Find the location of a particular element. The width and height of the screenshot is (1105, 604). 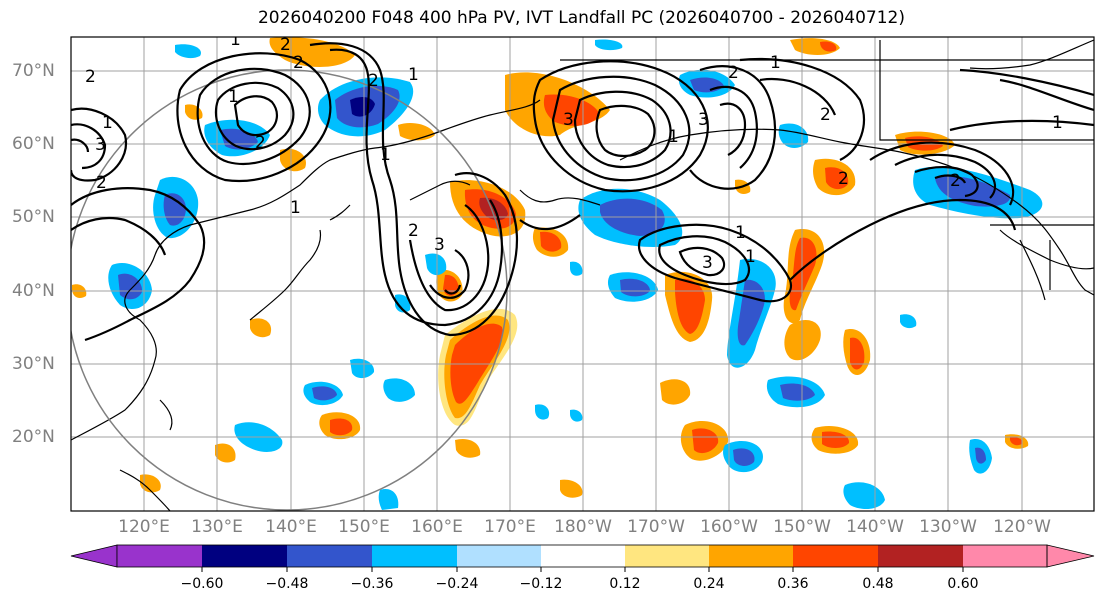

colorbar-tick-label: 0.24 is located at coordinates (709, 584).